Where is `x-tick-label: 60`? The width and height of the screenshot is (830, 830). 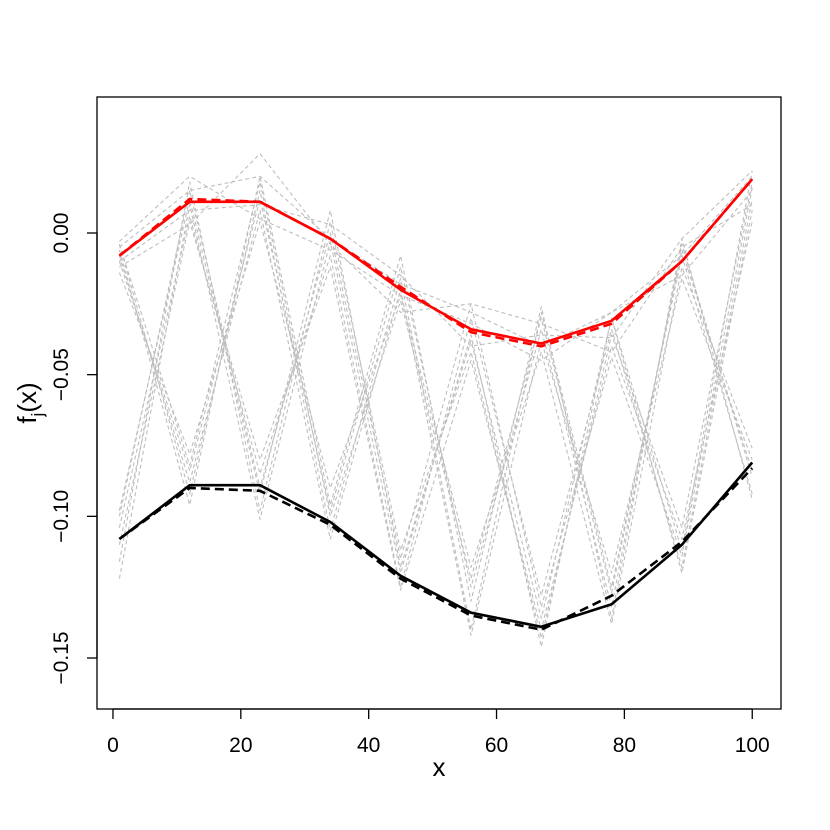
x-tick-label: 60 is located at coordinates (496, 745).